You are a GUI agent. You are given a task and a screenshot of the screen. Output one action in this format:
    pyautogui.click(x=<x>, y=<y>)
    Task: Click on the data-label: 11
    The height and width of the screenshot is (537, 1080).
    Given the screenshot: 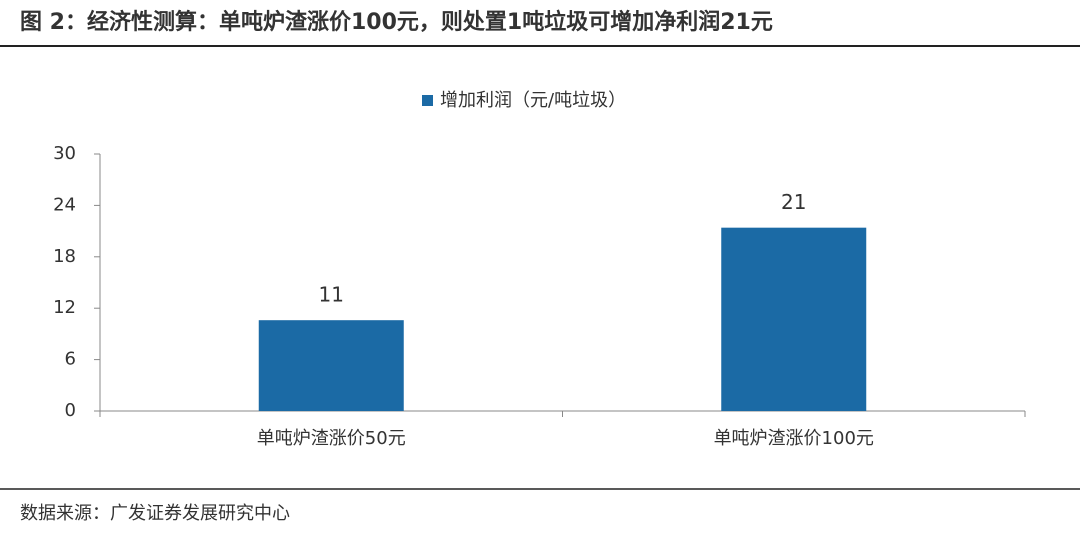 What is the action you would take?
    pyautogui.click(x=331, y=295)
    